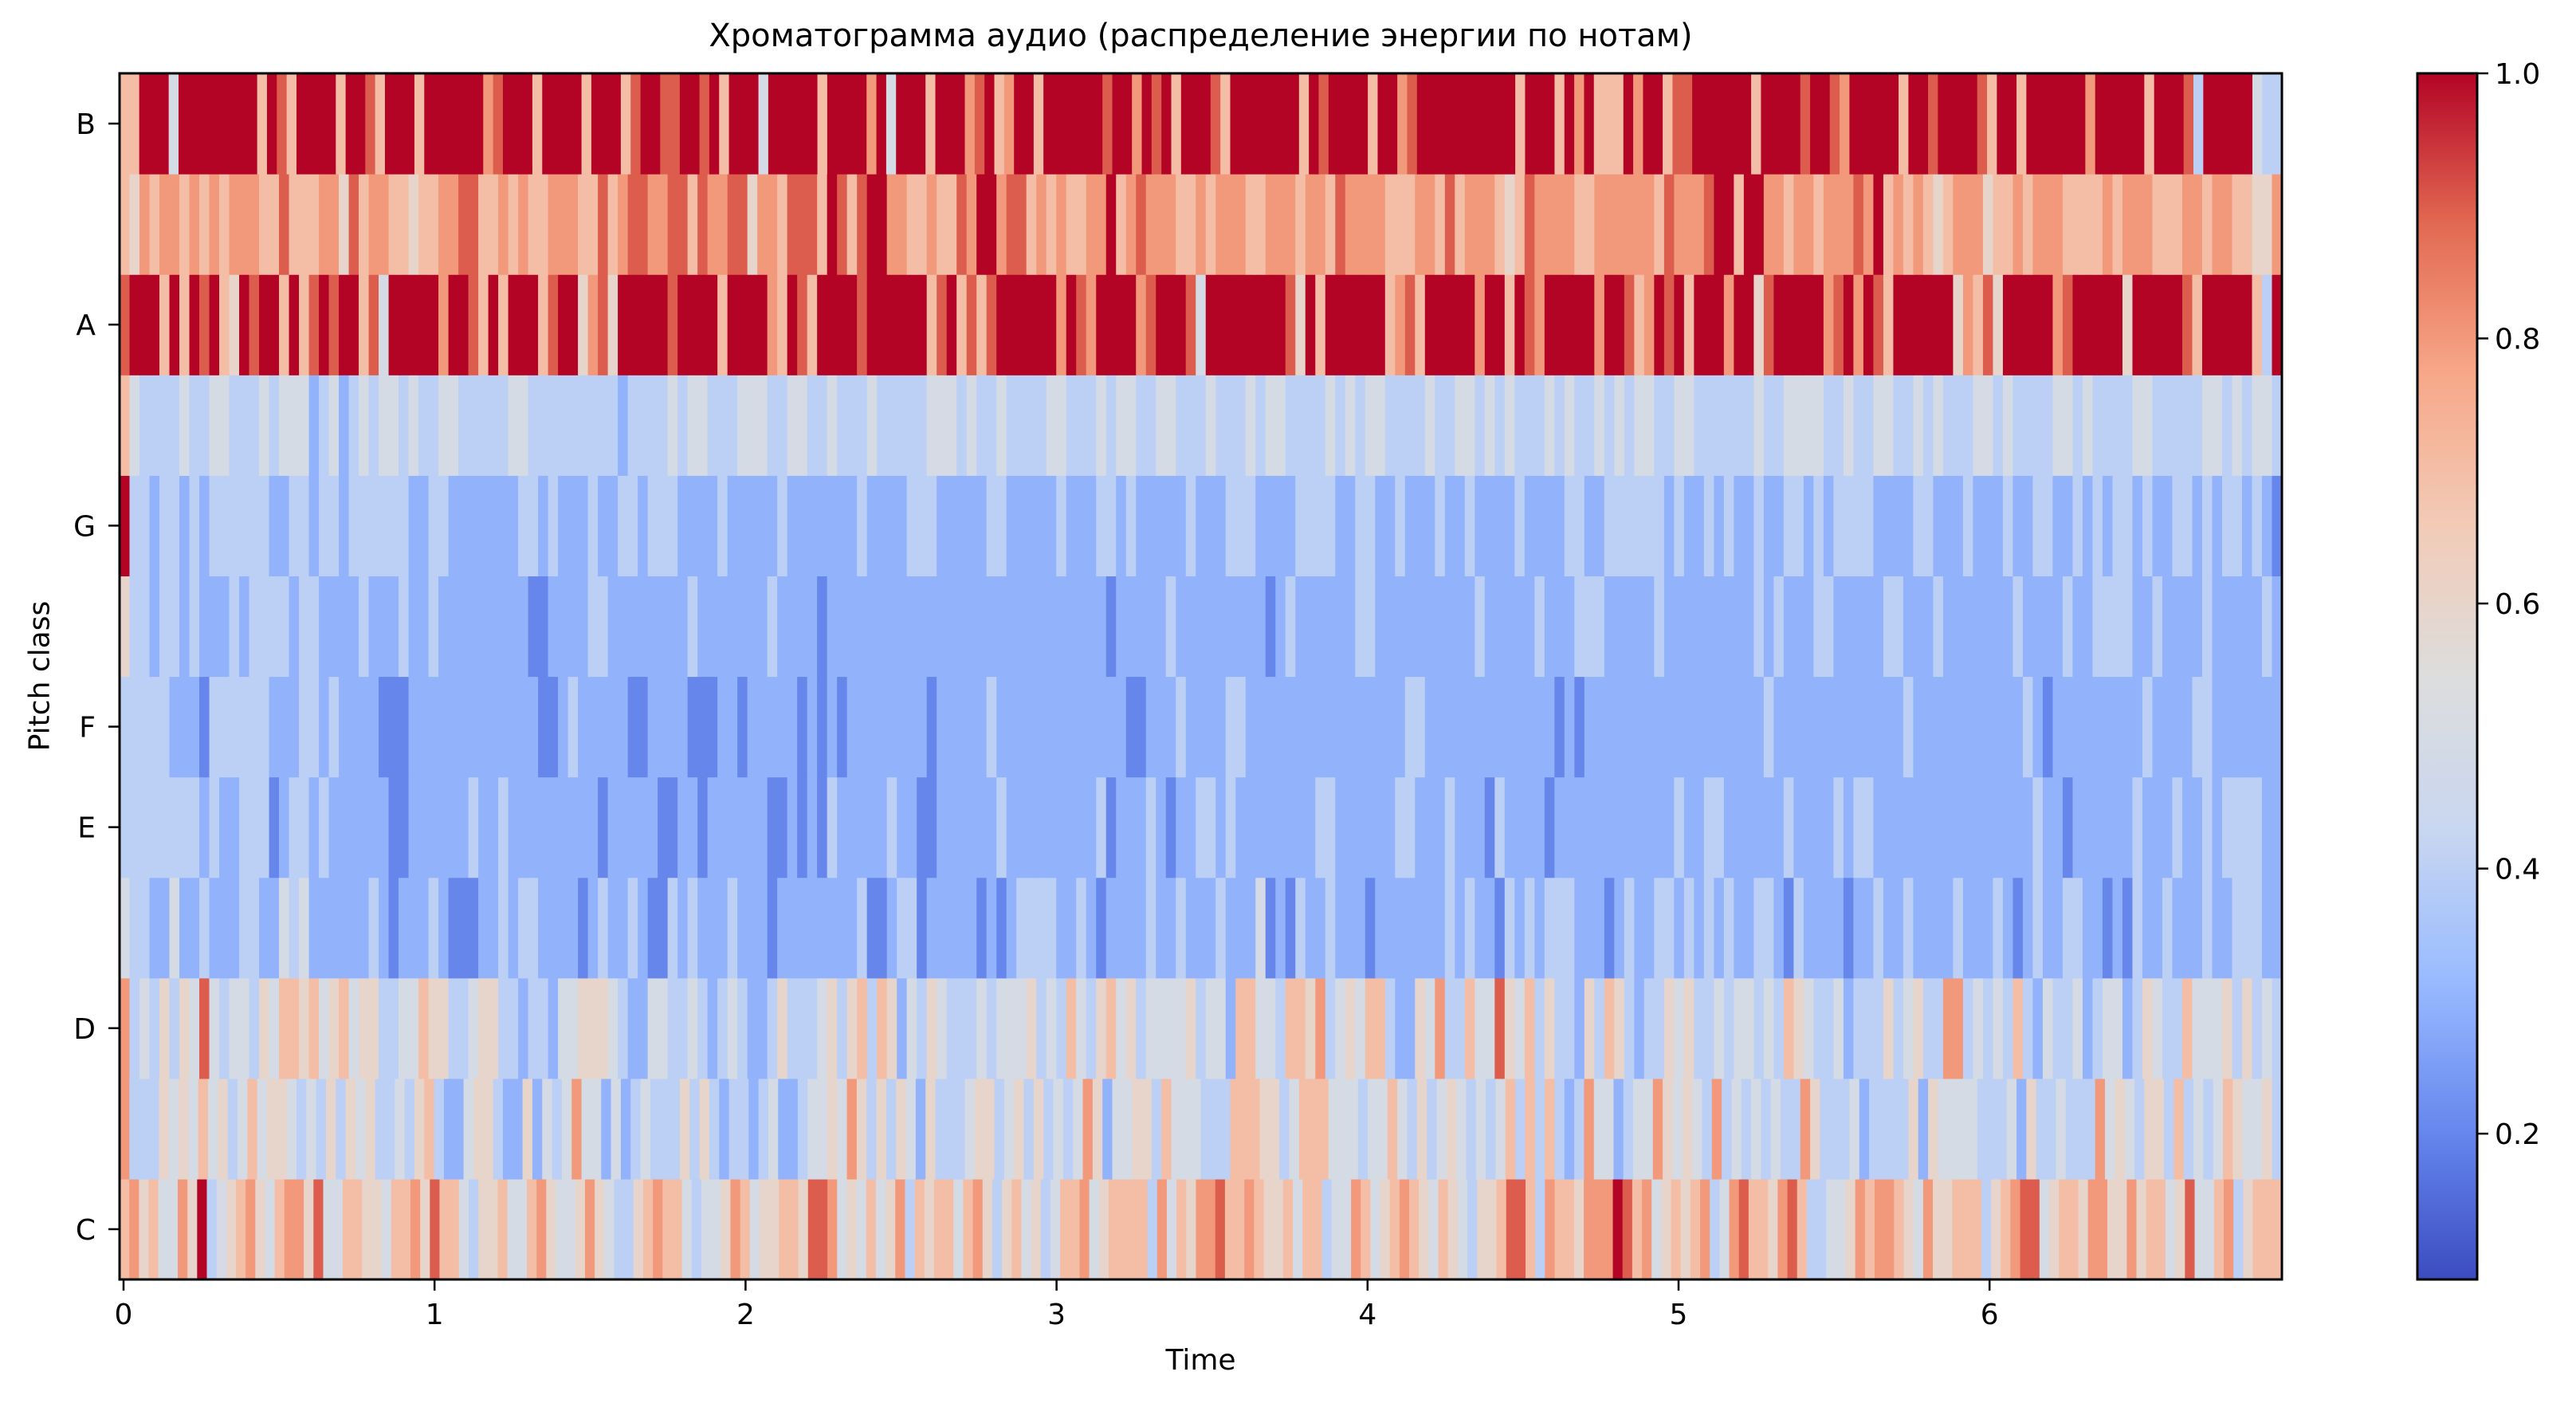  I want to click on heatmap-cell-A#-50, so click(623, 225).